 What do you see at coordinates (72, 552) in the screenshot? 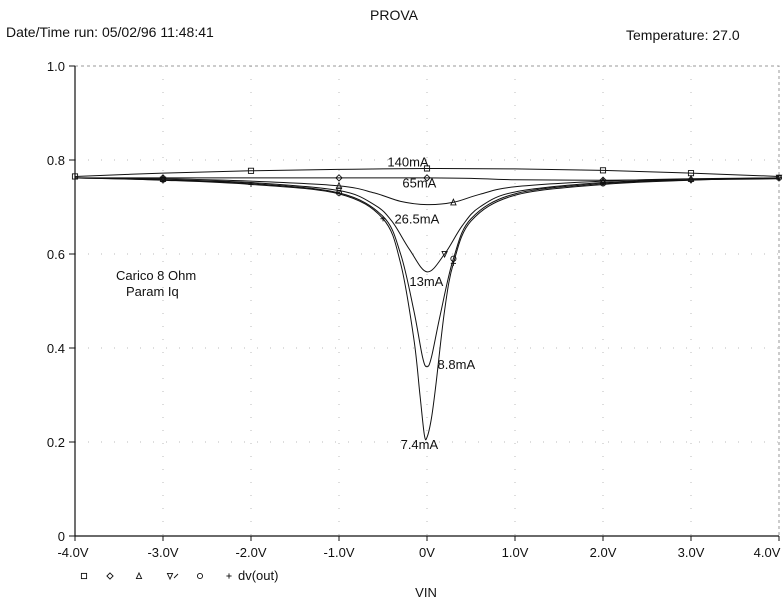
I see `x-tick-label: -4.0V` at bounding box center [72, 552].